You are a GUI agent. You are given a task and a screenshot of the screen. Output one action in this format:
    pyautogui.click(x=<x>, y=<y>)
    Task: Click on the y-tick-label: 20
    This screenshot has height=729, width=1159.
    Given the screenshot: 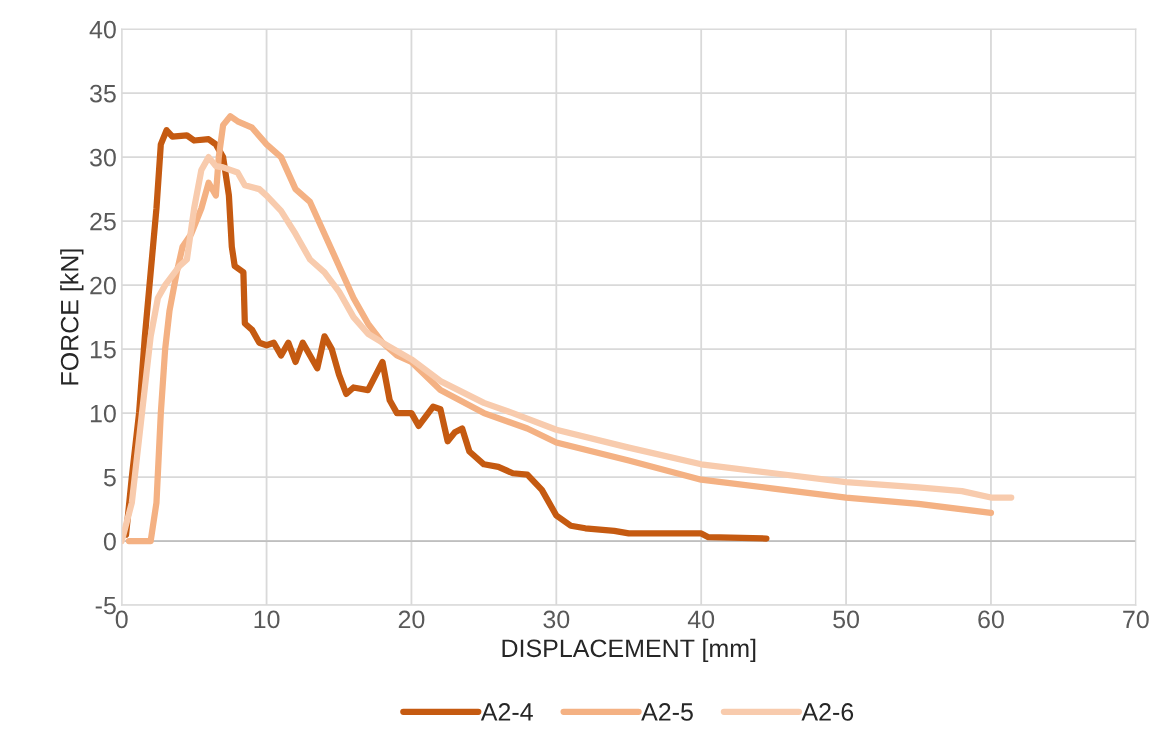 What is the action you would take?
    pyautogui.click(x=103, y=285)
    